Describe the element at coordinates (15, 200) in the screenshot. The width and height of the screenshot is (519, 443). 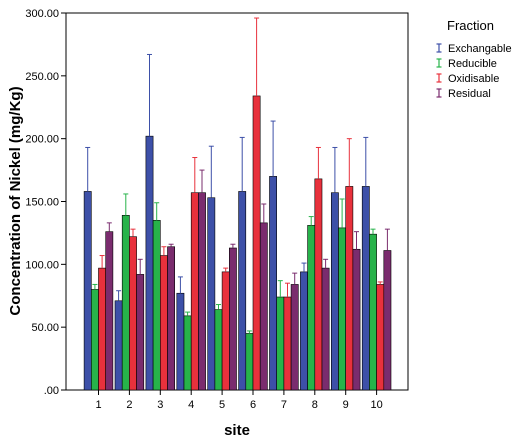
I see `y-axis-title: Concentration of Nickel (mg/Kg)` at that location.